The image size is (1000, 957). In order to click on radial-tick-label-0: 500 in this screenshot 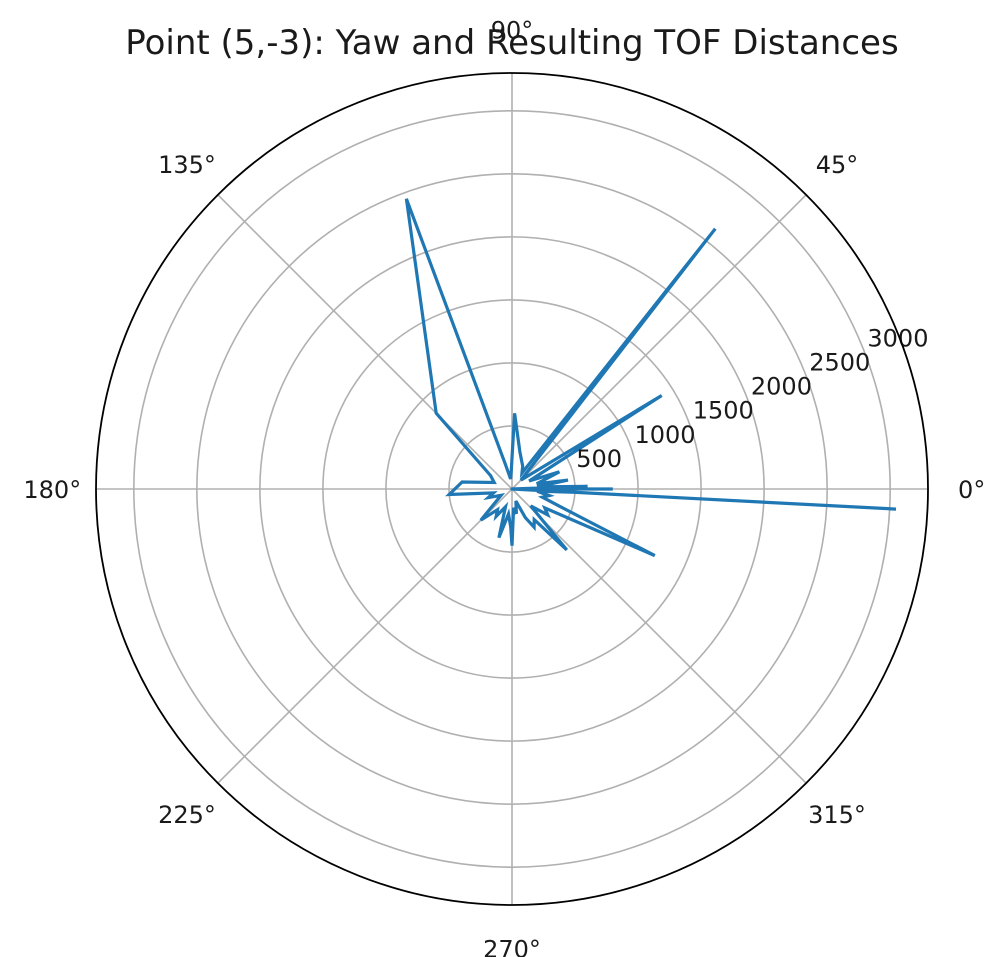, I will do `click(599, 459)`.